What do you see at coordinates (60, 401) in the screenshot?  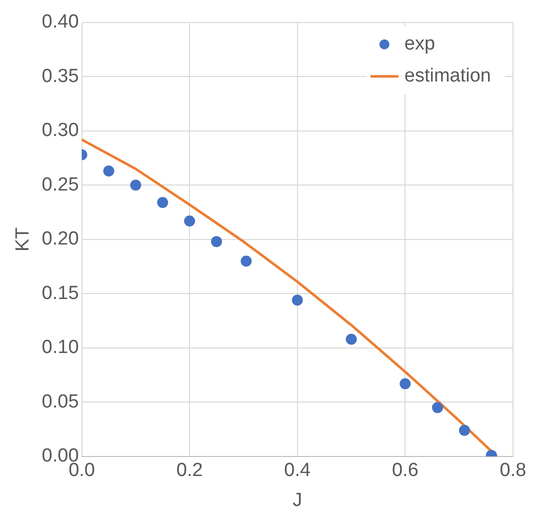 I see `y-tick-label: 0.05` at bounding box center [60, 401].